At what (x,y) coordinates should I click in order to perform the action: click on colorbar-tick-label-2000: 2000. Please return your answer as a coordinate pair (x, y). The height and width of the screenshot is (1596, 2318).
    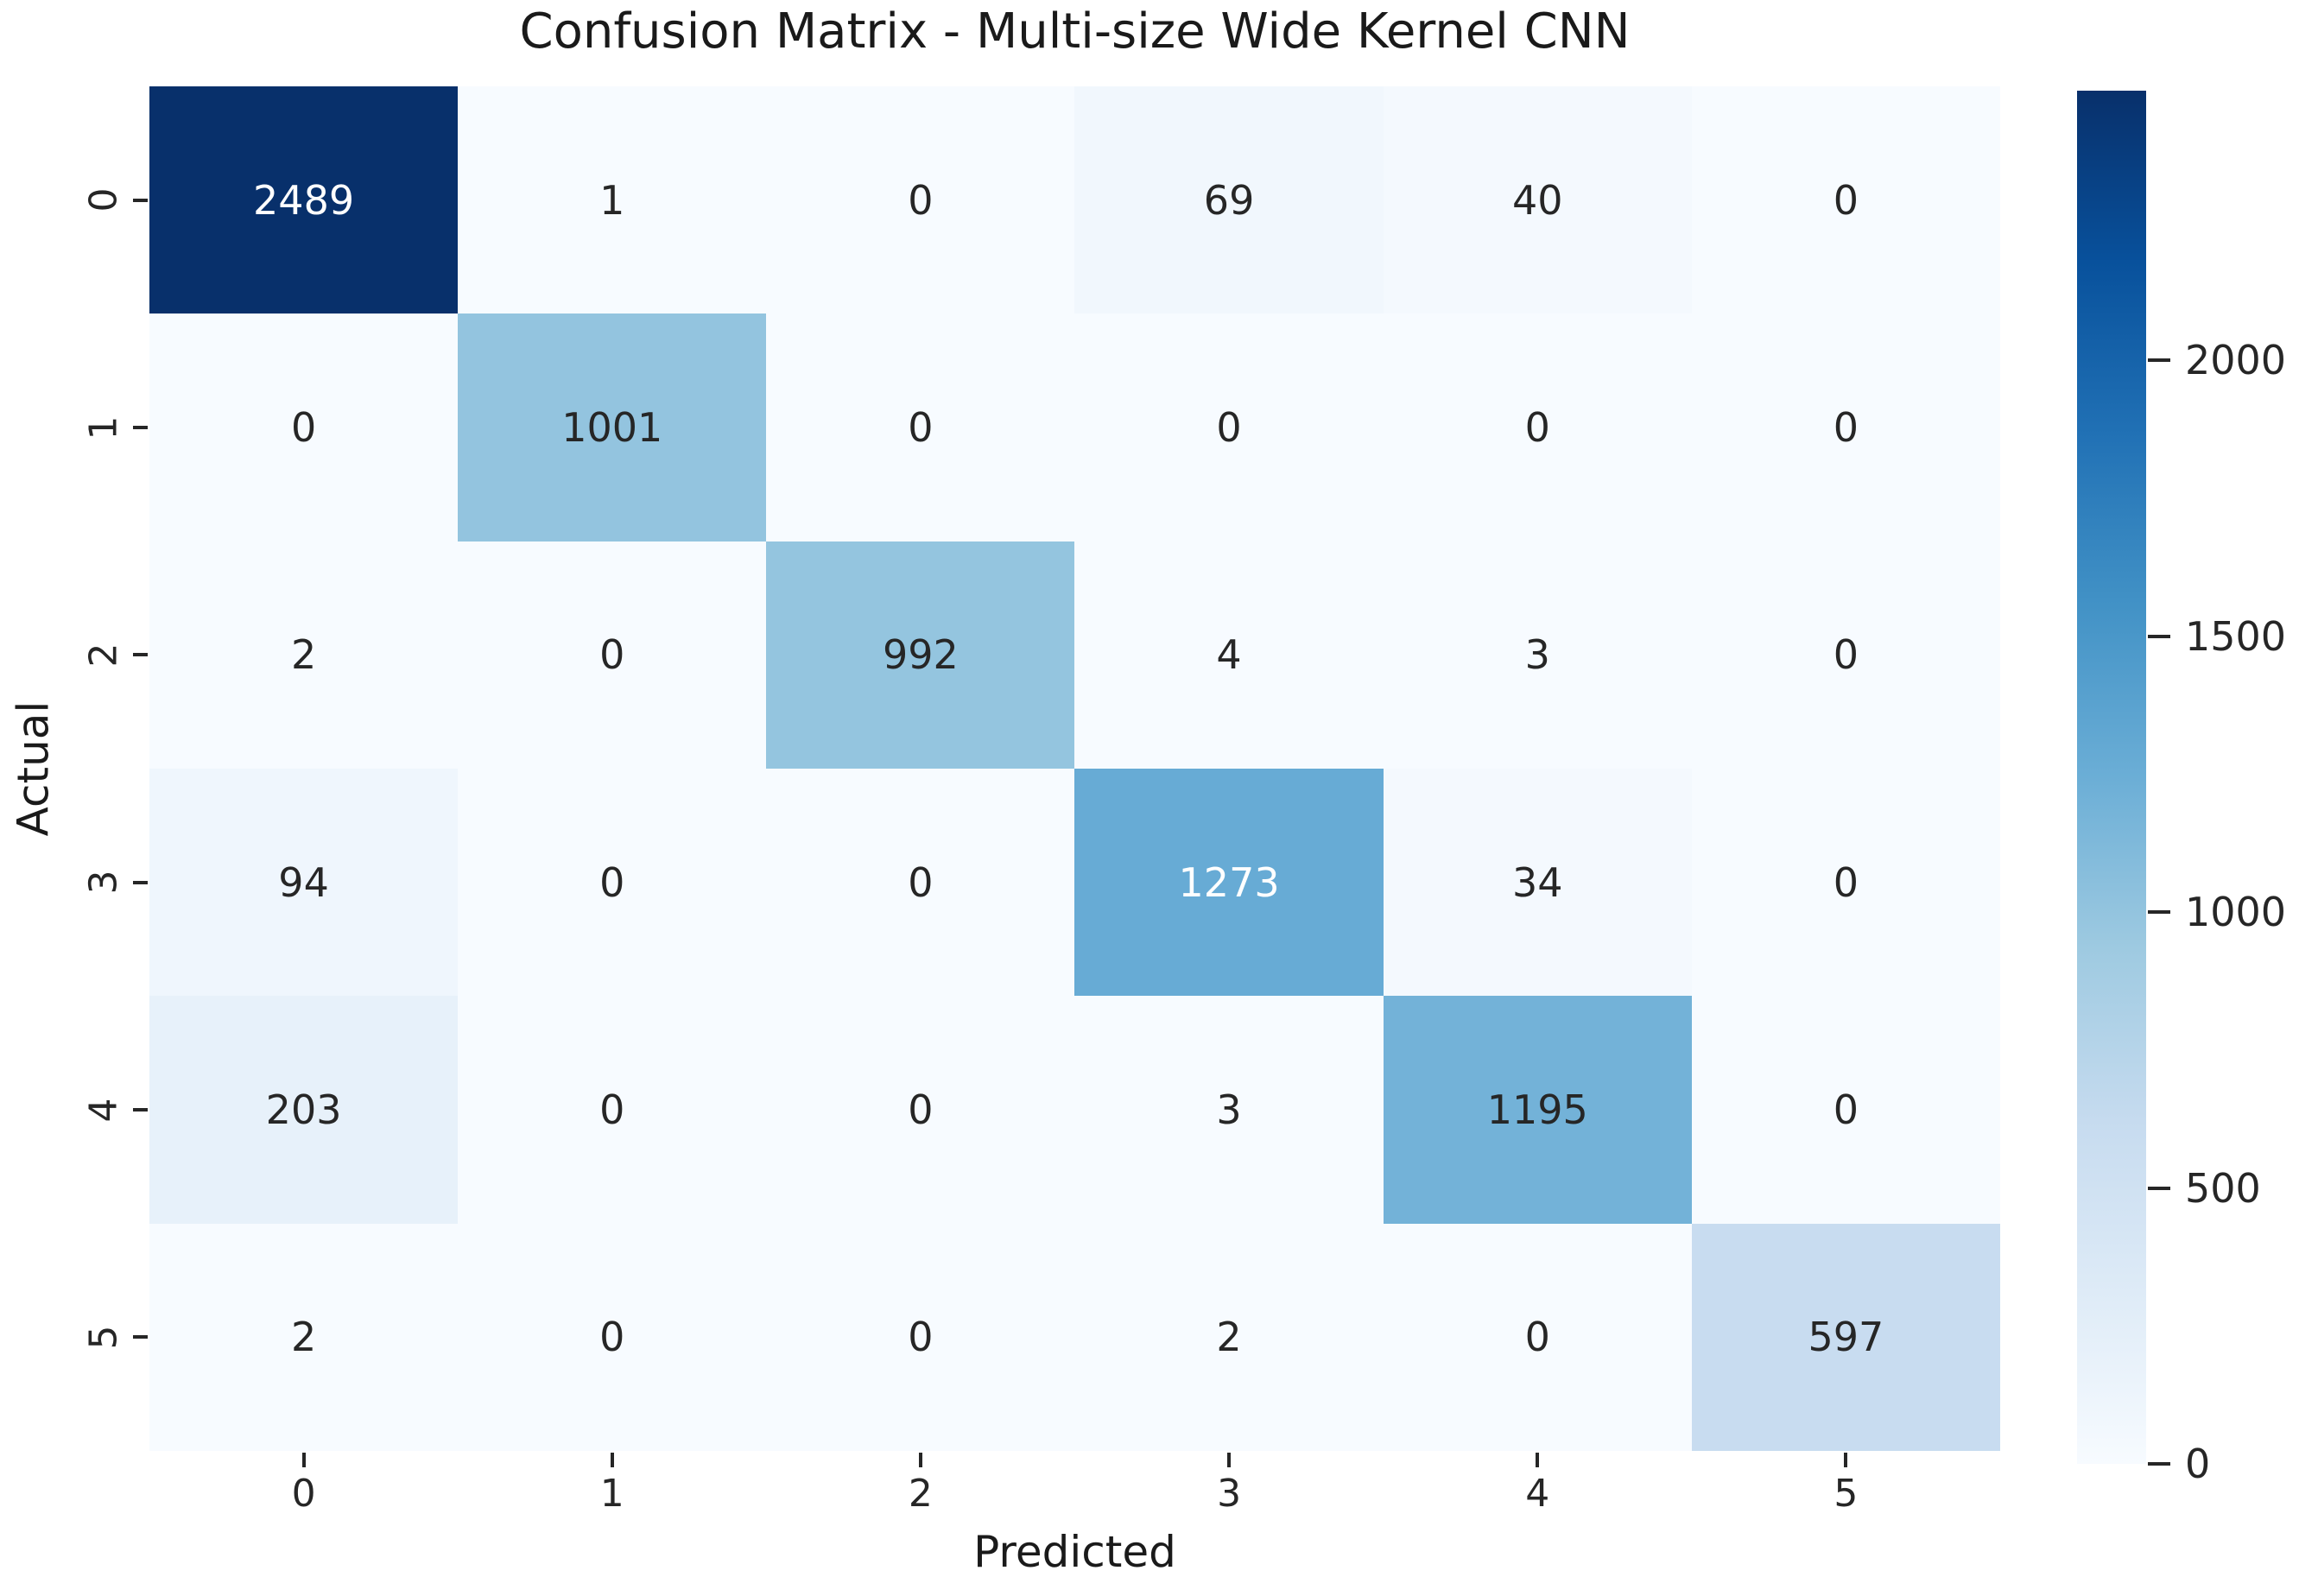
    Looking at the image, I should click on (2236, 360).